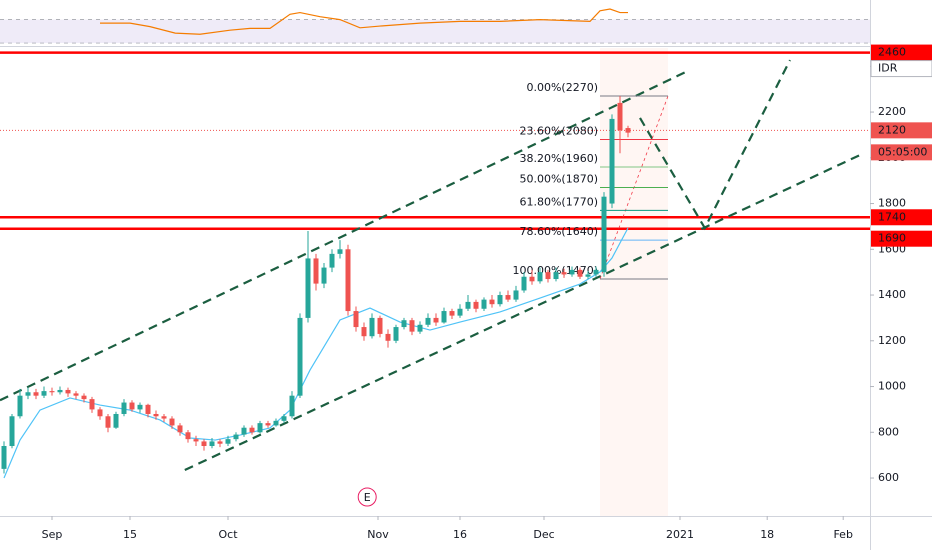 This screenshot has height=550, width=932. What do you see at coordinates (892, 238) in the screenshot?
I see `level-label: 1690` at bounding box center [892, 238].